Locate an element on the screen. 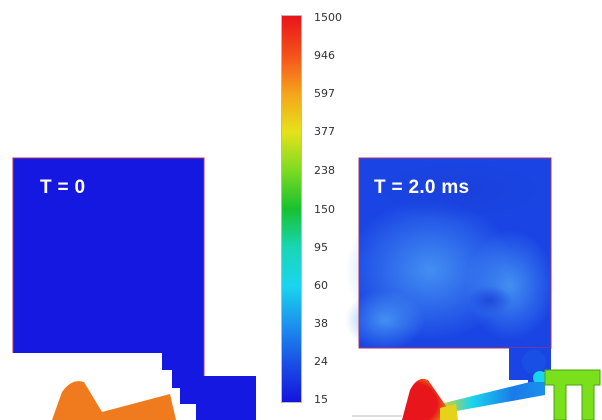 Image resolution: width=602 pixels, height=420 pixels. colorbar-tick-label: 1500 is located at coordinates (328, 17).